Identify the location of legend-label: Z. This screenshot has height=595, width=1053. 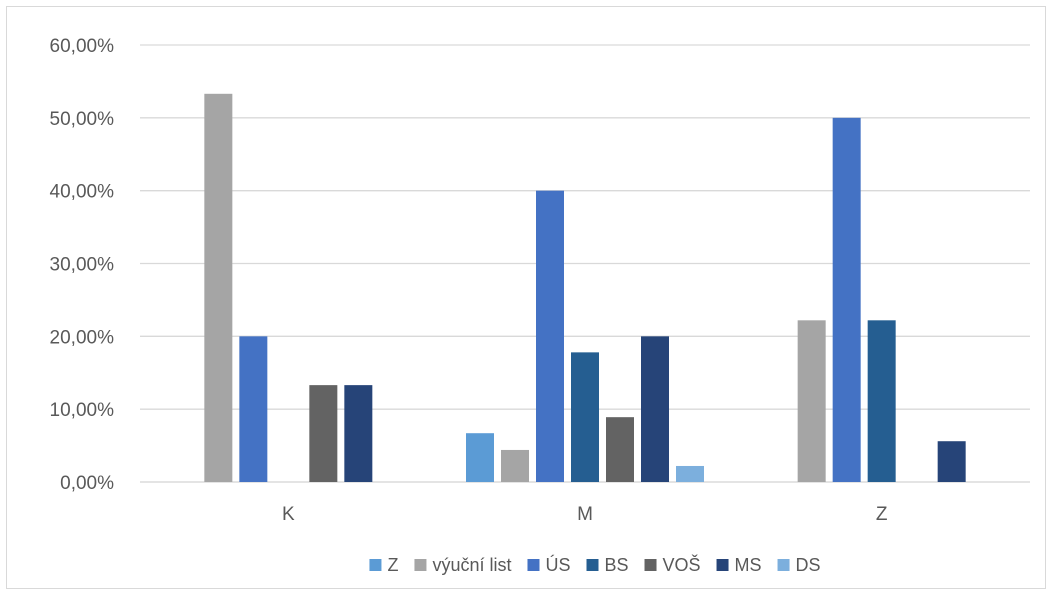
(392, 565).